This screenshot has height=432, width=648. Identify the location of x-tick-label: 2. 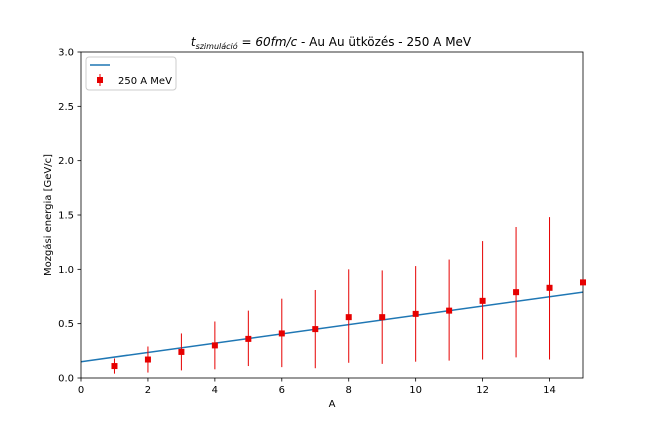
(148, 390).